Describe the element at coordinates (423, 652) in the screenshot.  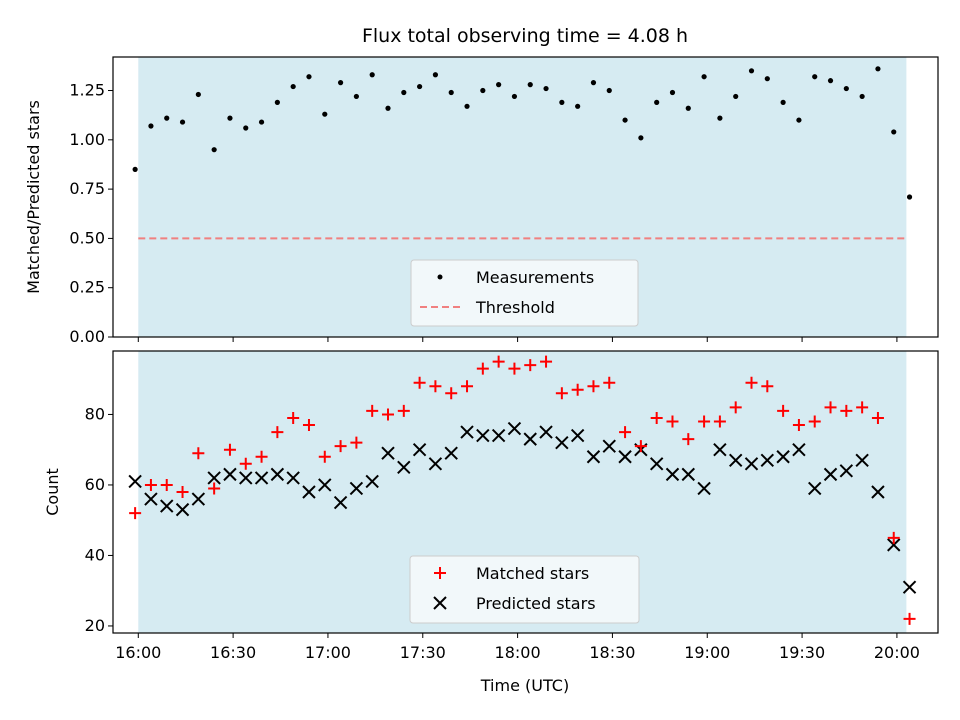
I see `x-tick-label: 17:30` at that location.